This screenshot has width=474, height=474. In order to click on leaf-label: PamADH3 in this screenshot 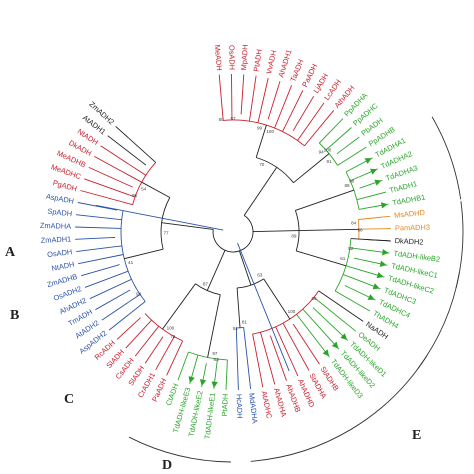, I will do `click(412, 228)`.